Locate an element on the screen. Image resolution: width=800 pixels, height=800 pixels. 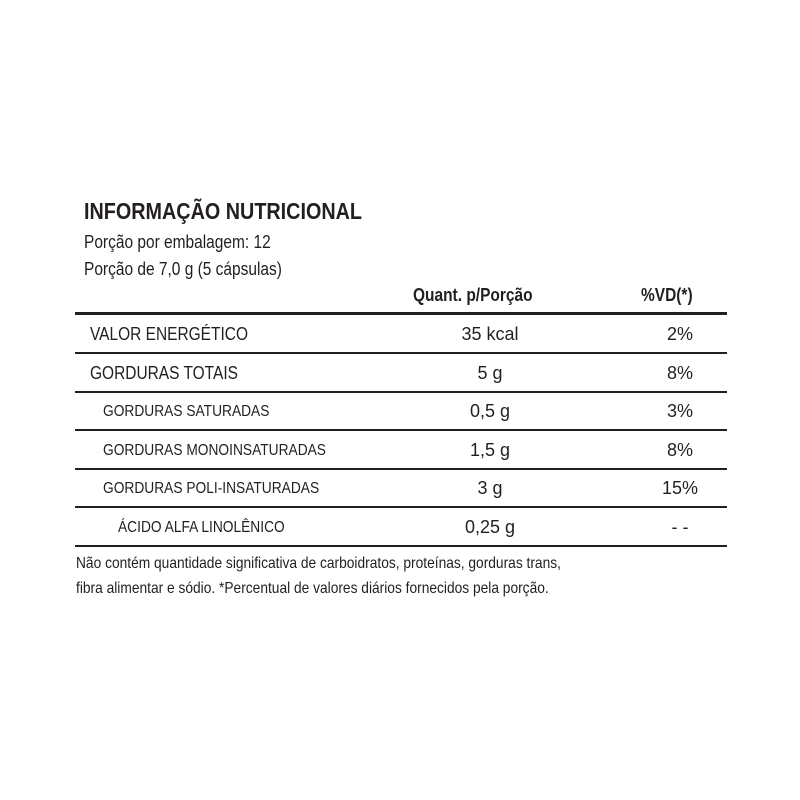
nutrient-quantity: 5 g is located at coordinates (490, 372).